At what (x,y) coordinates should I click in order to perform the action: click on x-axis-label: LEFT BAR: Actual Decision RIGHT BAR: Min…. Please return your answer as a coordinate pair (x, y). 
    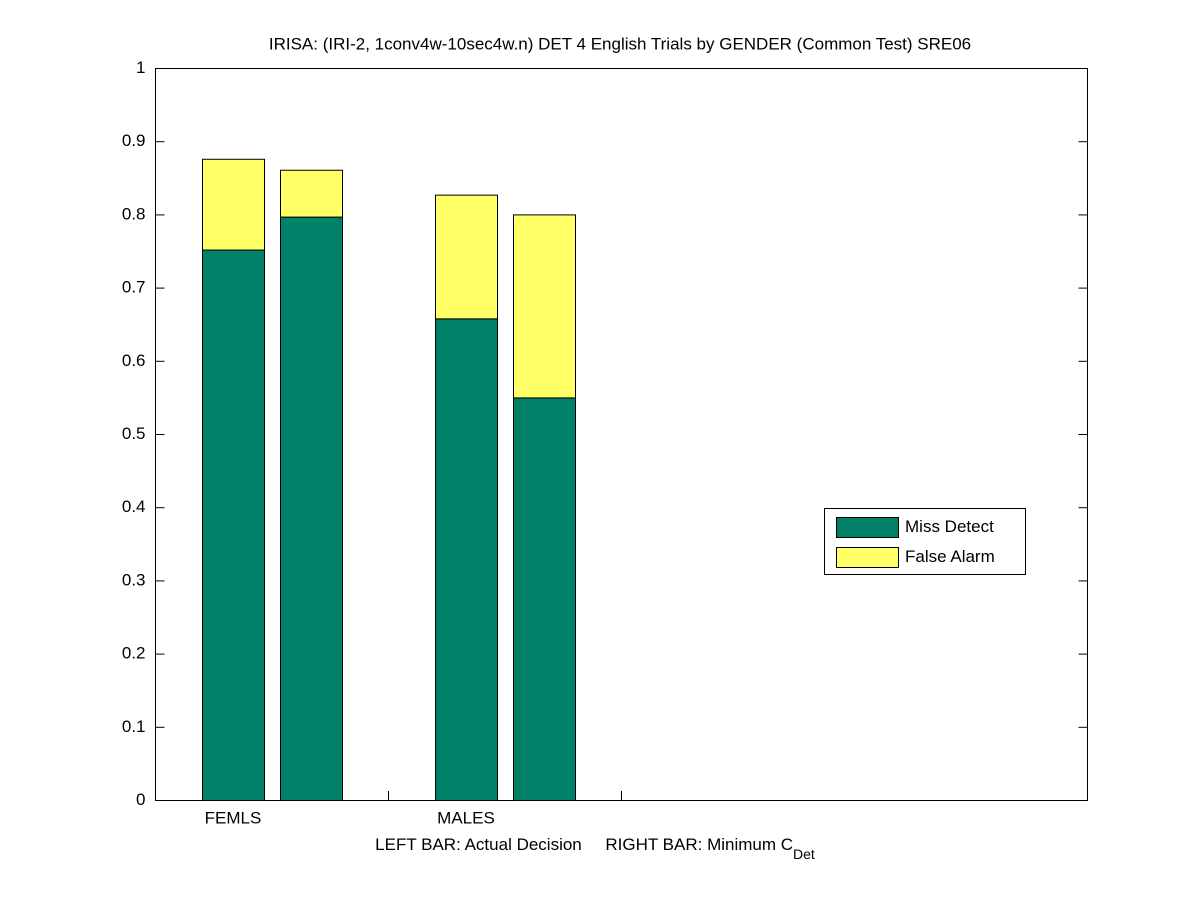
    Looking at the image, I should click on (595, 848).